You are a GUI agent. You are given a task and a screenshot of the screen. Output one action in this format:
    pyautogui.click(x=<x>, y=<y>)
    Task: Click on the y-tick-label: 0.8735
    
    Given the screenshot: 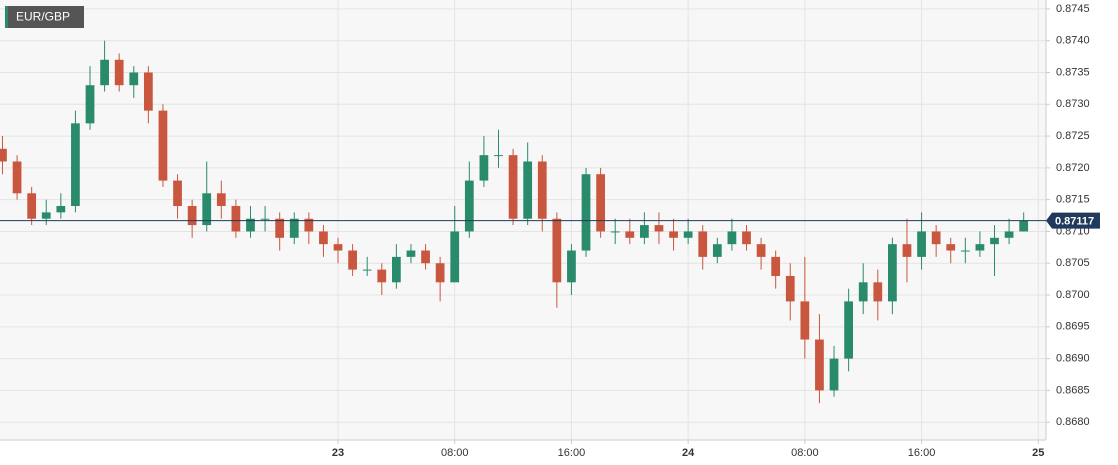 What is the action you would take?
    pyautogui.click(x=1073, y=72)
    